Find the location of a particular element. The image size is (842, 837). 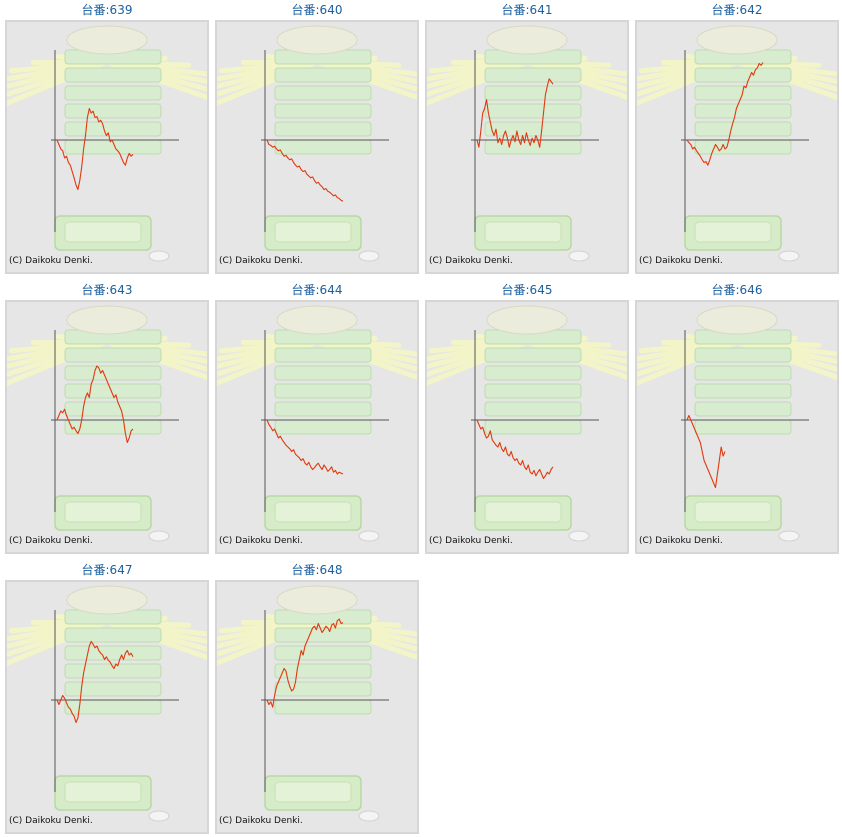

machine-number-title: 台番:640 is located at coordinates (317, 10).